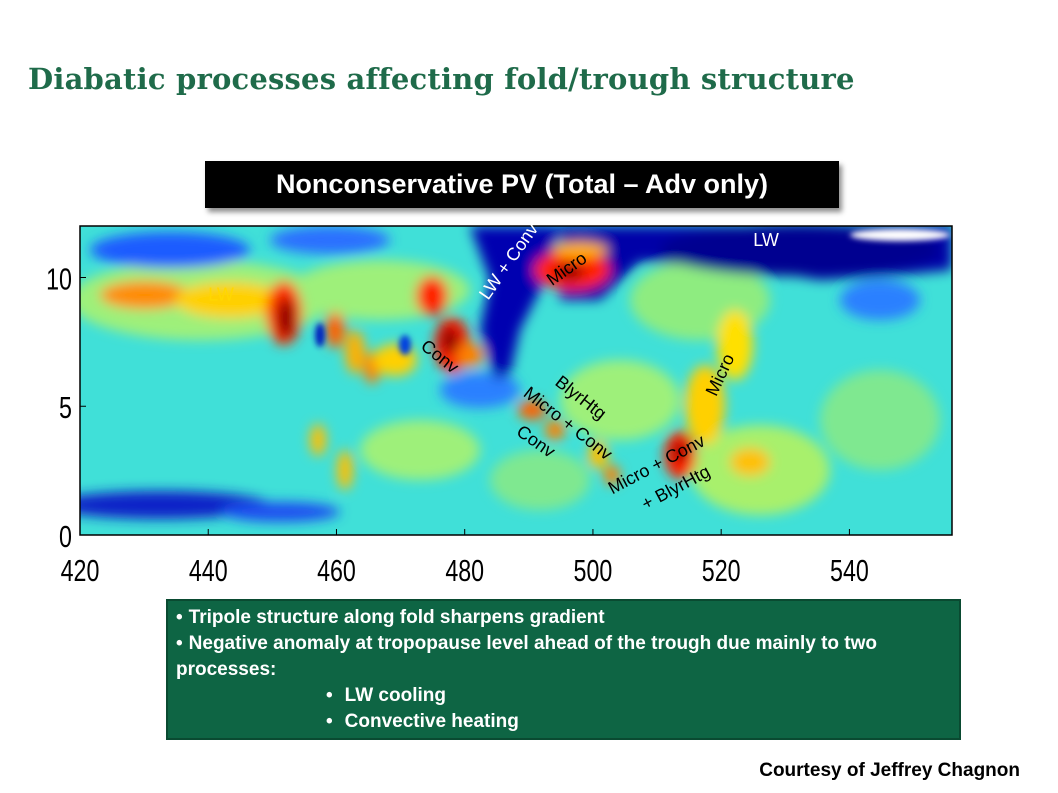  What do you see at coordinates (522, 184) in the screenshot?
I see `chart-title: Nonconservative PV (Total – Adv only)` at bounding box center [522, 184].